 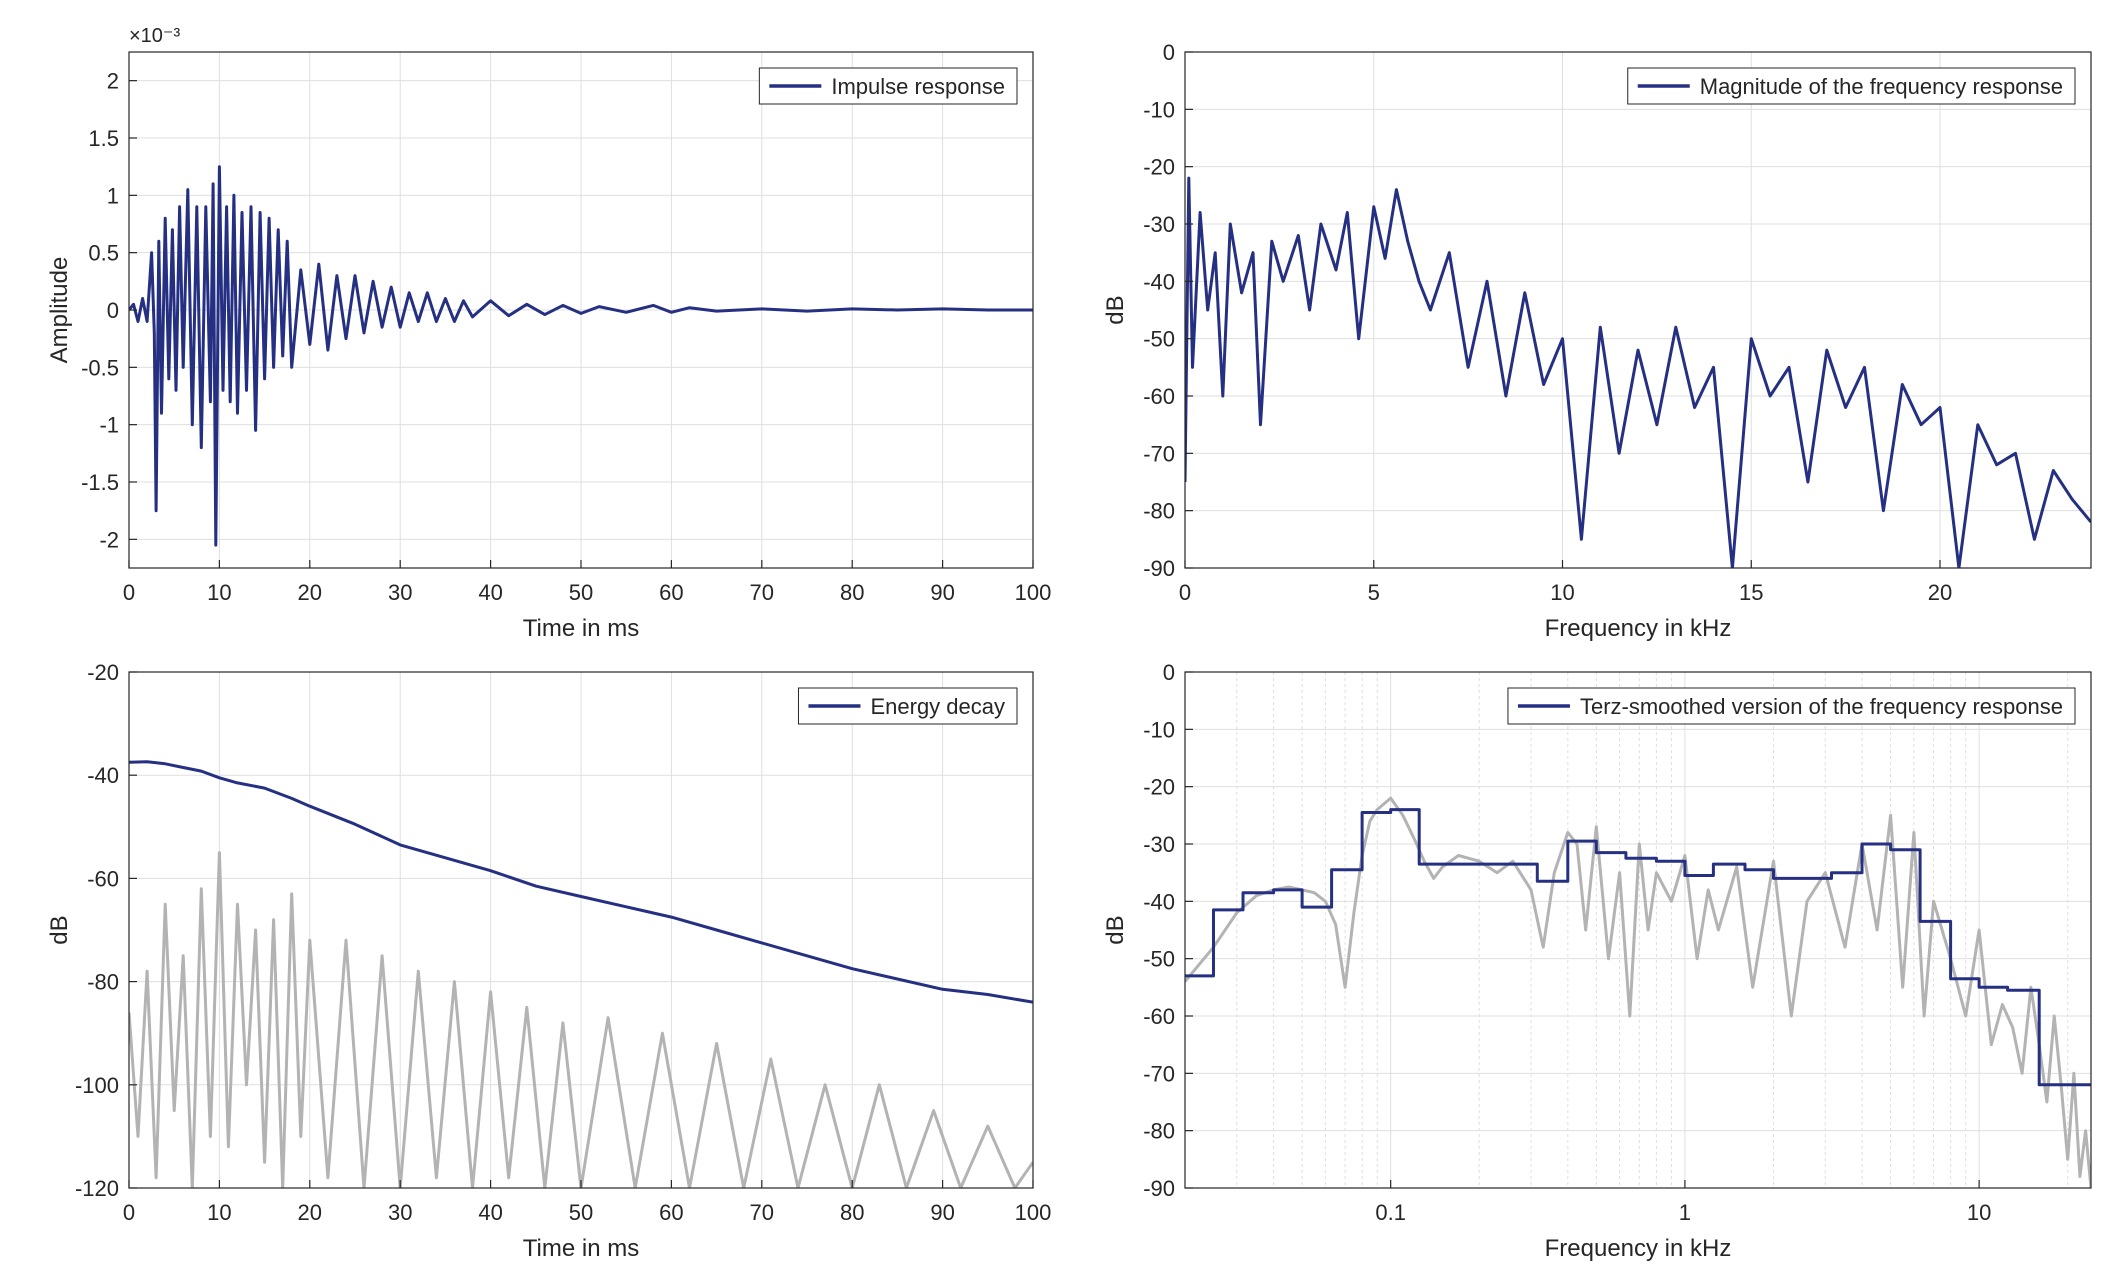 I want to click on y-axis-label: Amplitude, so click(x=59, y=310).